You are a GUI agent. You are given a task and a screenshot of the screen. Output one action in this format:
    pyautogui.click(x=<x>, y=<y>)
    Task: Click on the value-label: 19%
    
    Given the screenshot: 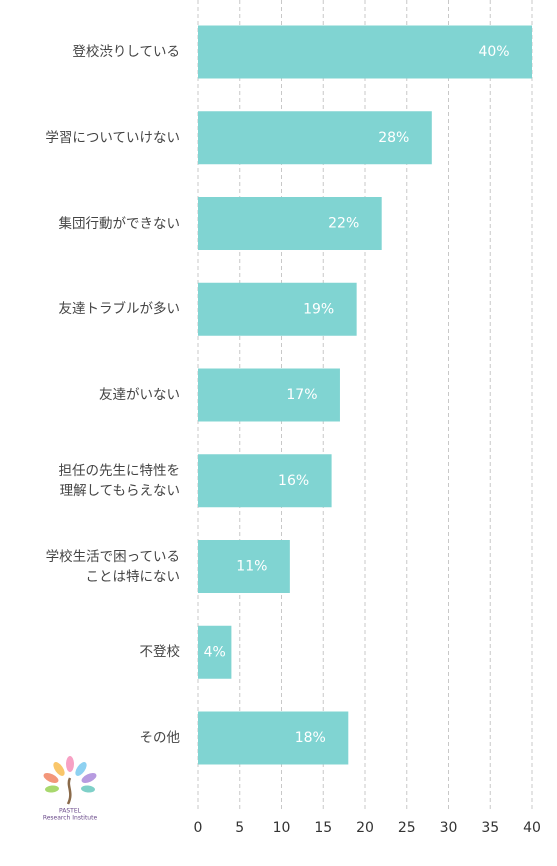 What is the action you would take?
    pyautogui.click(x=318, y=309)
    